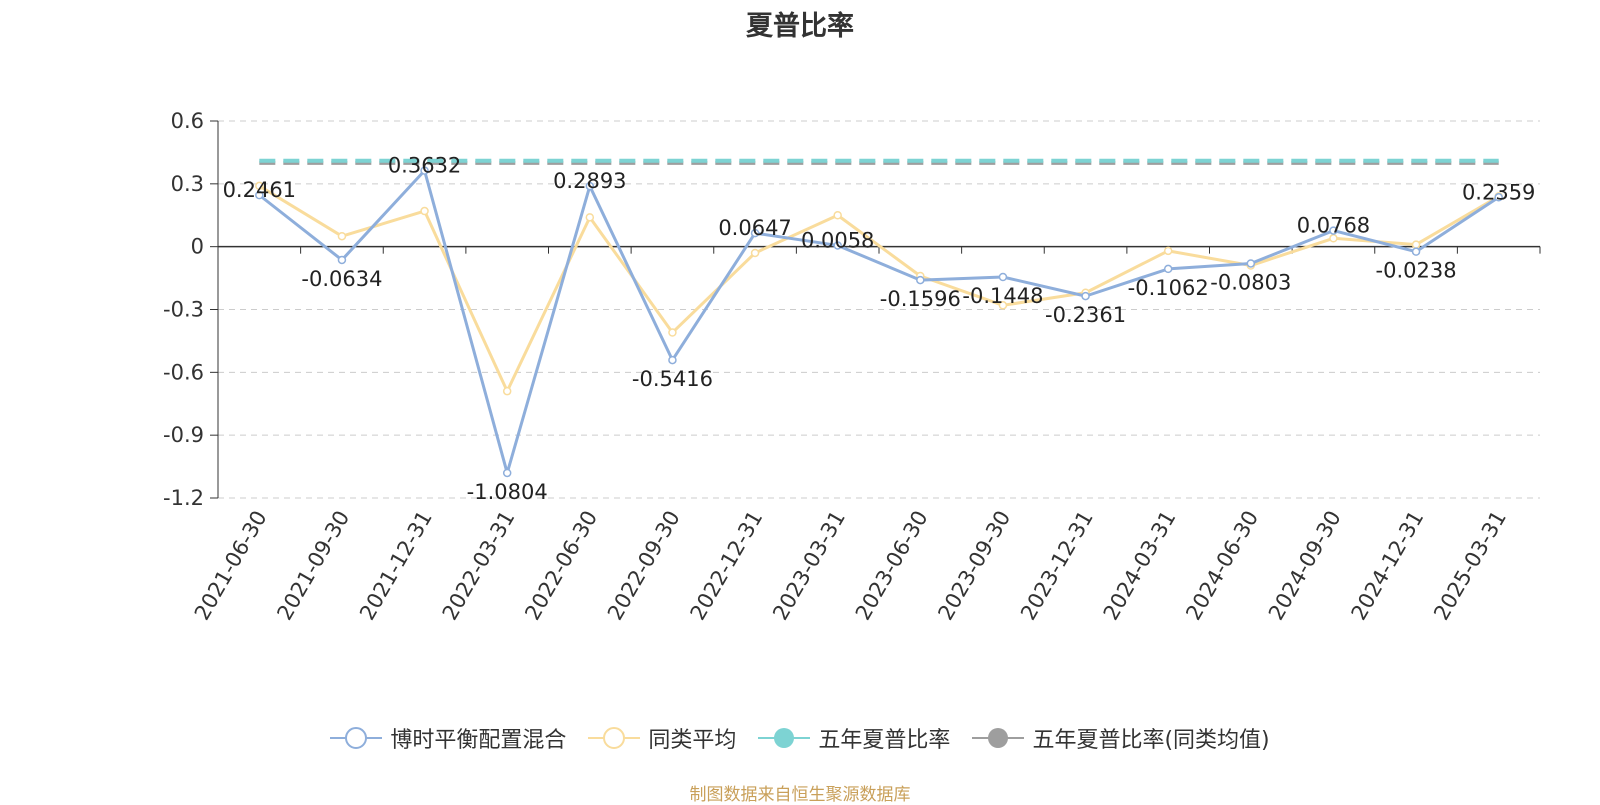 This screenshot has height=805, width=1600. I want to click on y-tick-label: 0.6, so click(187, 121).